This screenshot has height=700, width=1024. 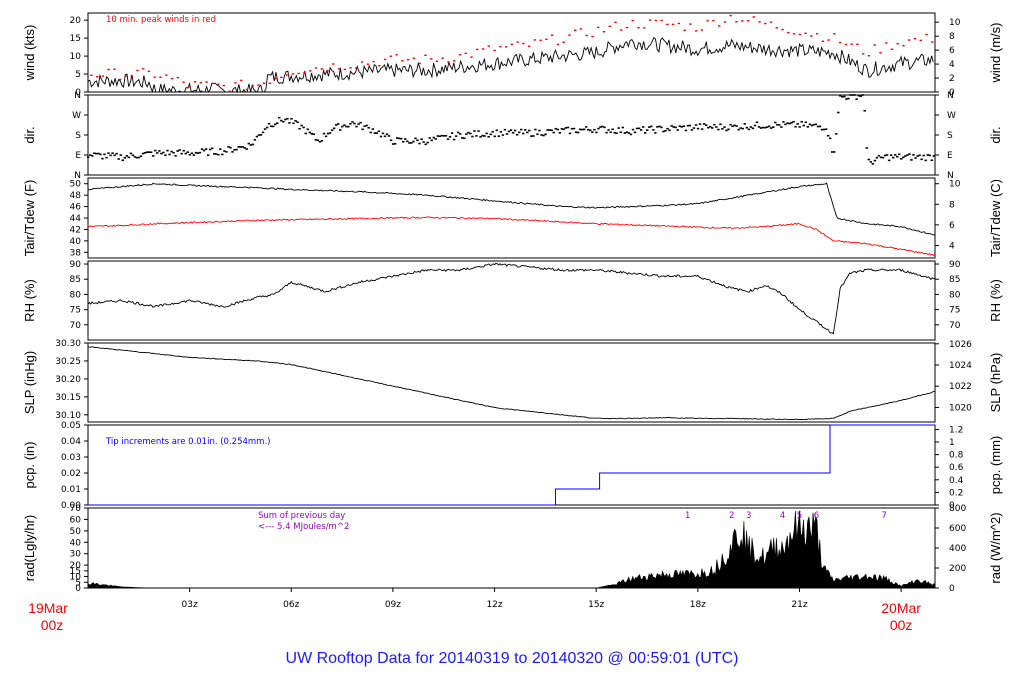 I want to click on rad-ytick-label: 10, so click(x=76, y=578).